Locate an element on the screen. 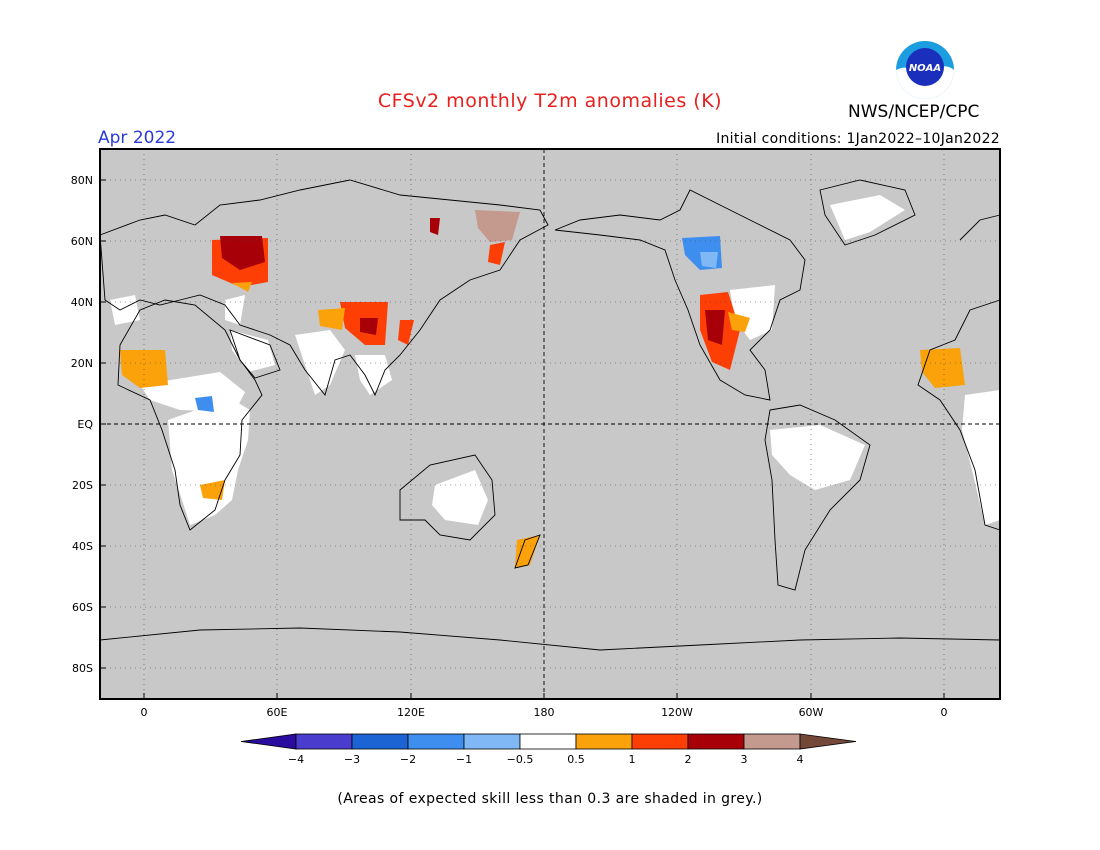  noaa-logo-icon: NOAA is located at coordinates (925, 70).